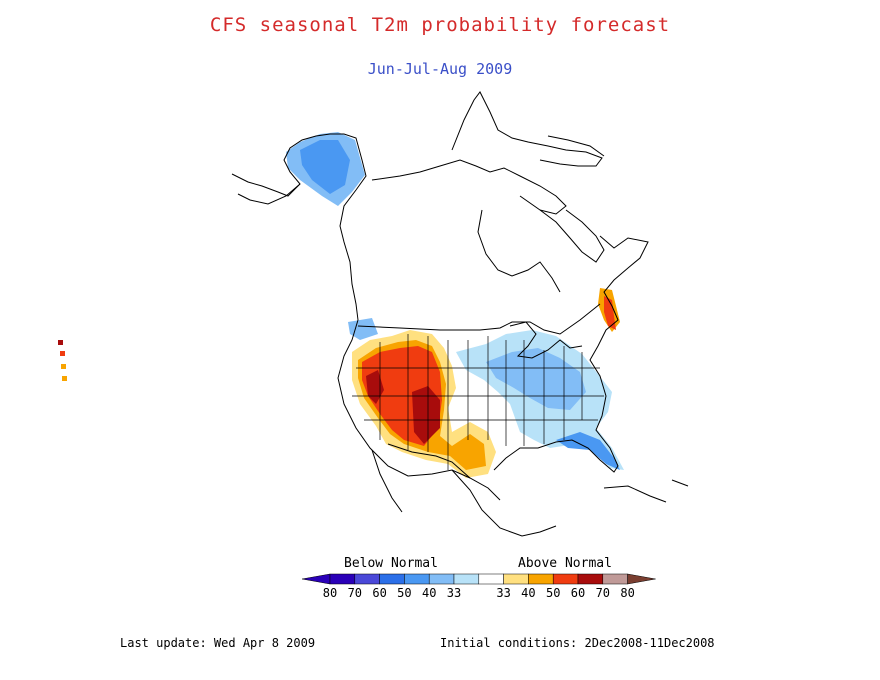 This screenshot has width=880, height=680. Describe the element at coordinates (610, 313) in the screenshot. I see `maine-above-normal-core` at that location.